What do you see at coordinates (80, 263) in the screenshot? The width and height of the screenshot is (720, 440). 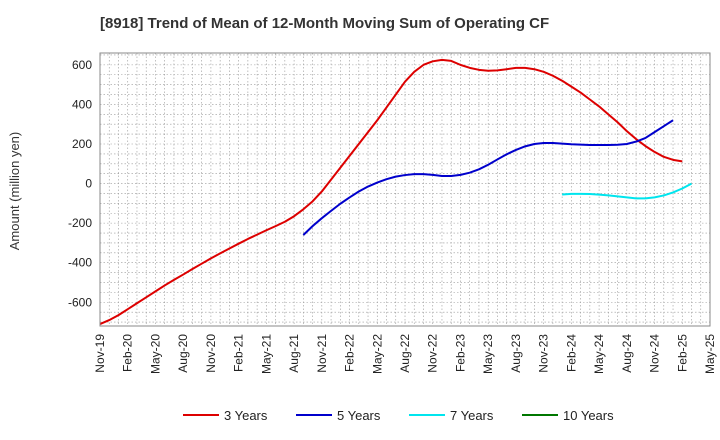 I see `y-tick-label: -400` at bounding box center [80, 263].